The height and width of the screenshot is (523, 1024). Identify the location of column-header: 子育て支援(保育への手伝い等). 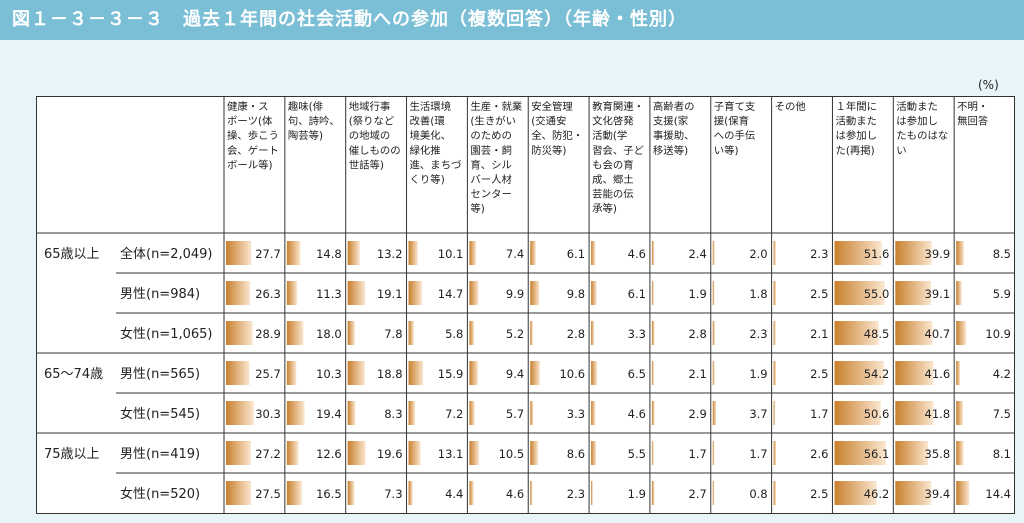
(735, 128).